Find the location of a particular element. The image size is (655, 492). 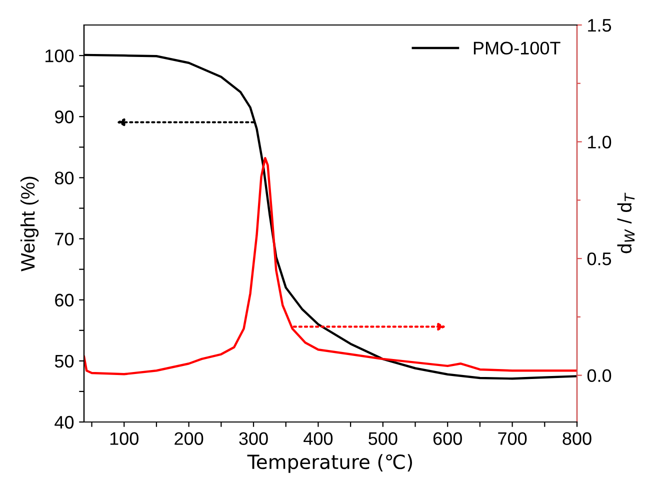

y2-tick-label: 0.0 is located at coordinates (599, 375).